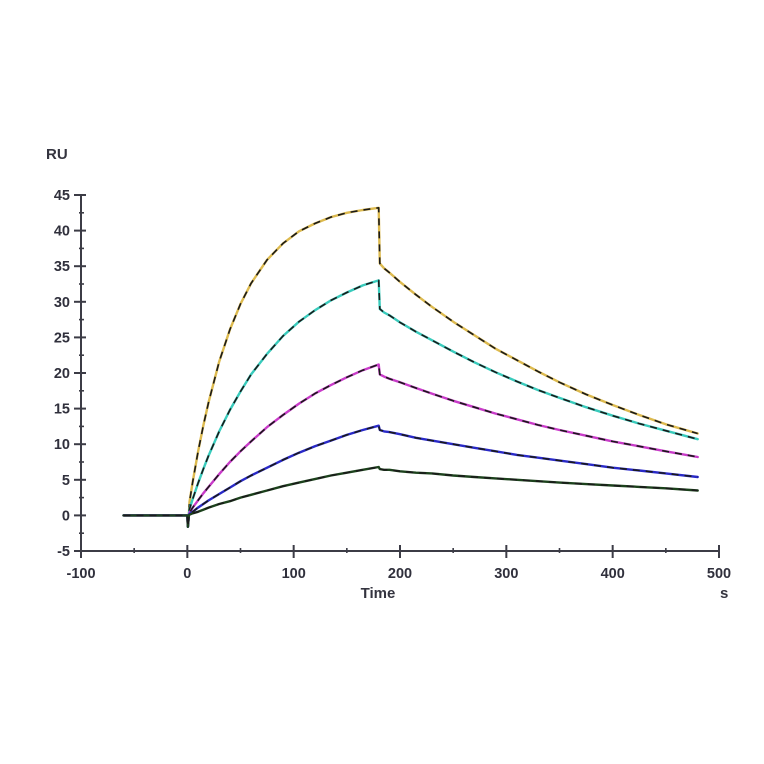 The height and width of the screenshot is (764, 764). I want to click on y-tick-label: 45, so click(62, 196).